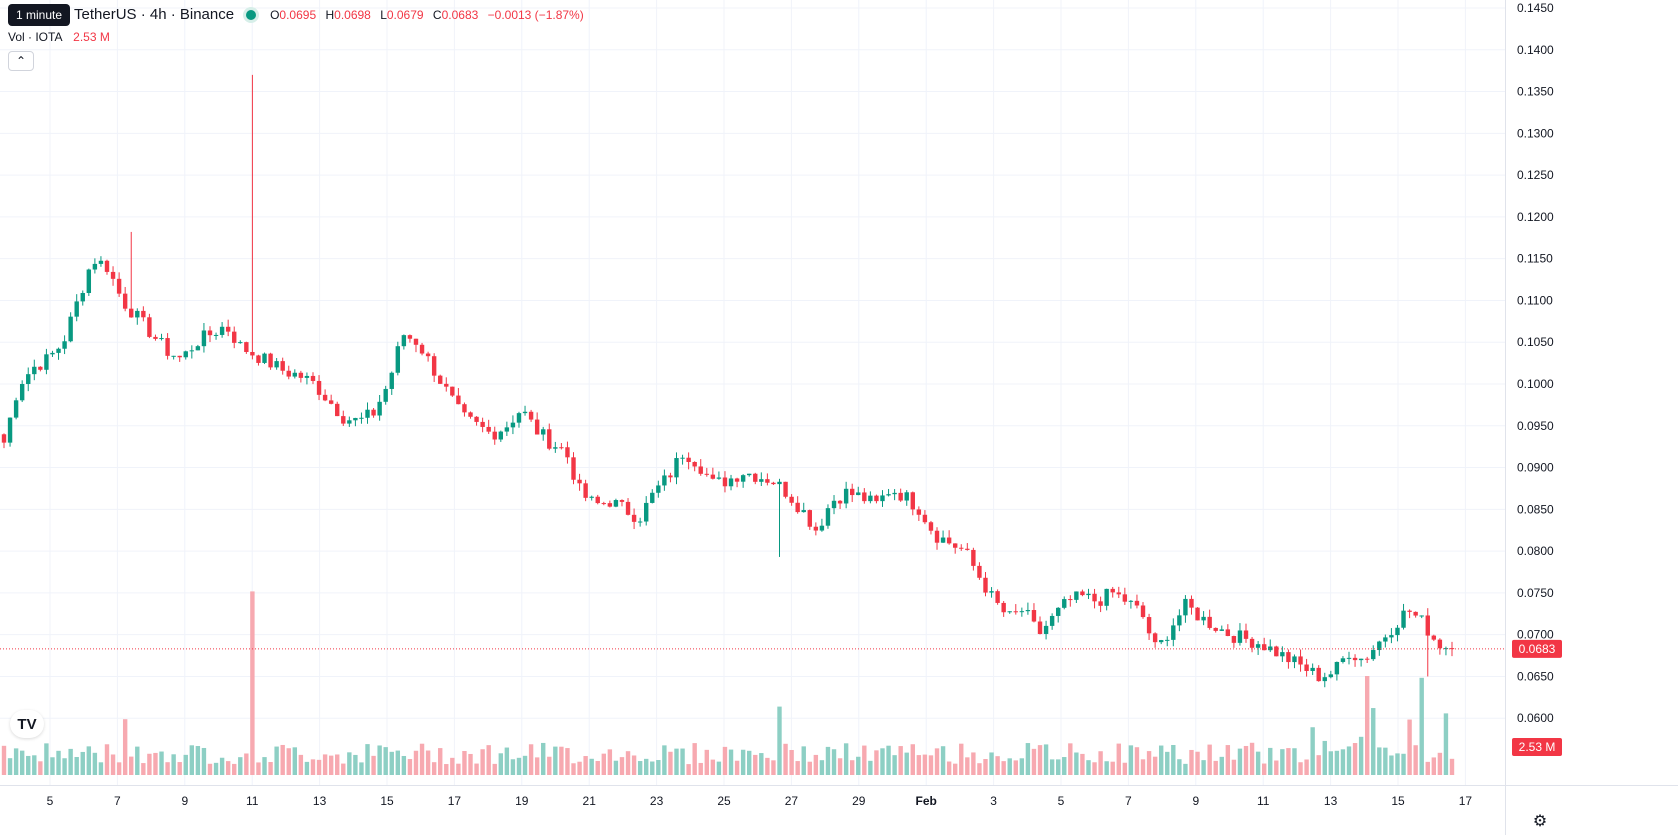 The height and width of the screenshot is (835, 1678). Describe the element at coordinates (590, 801) in the screenshot. I see `x-tick-label: 21` at that location.